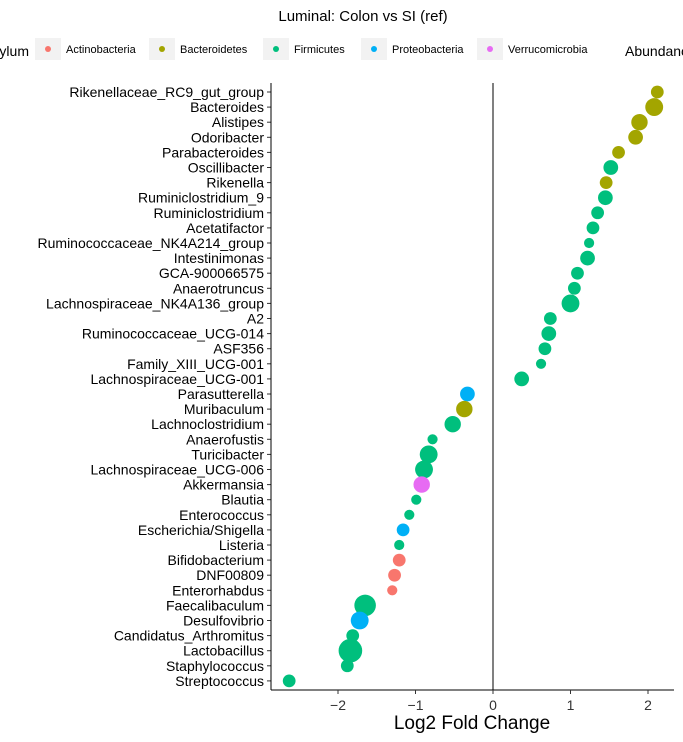 This screenshot has height=742, width=683. Describe the element at coordinates (155, 303) in the screenshot. I see `y-tick-label: Lachnospiraceae_NK4A136_group` at that location.